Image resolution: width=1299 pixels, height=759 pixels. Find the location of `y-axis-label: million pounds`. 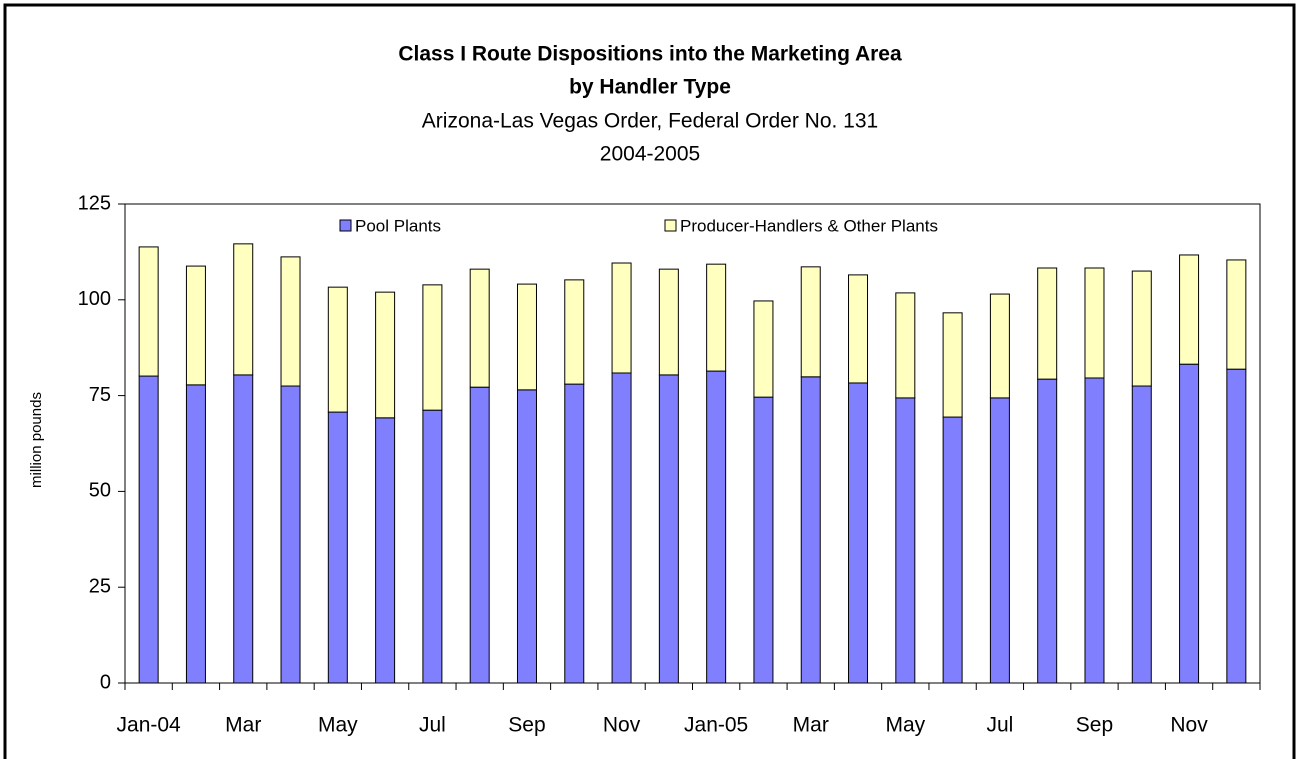

y-axis-label: million pounds is located at coordinates (36, 440).